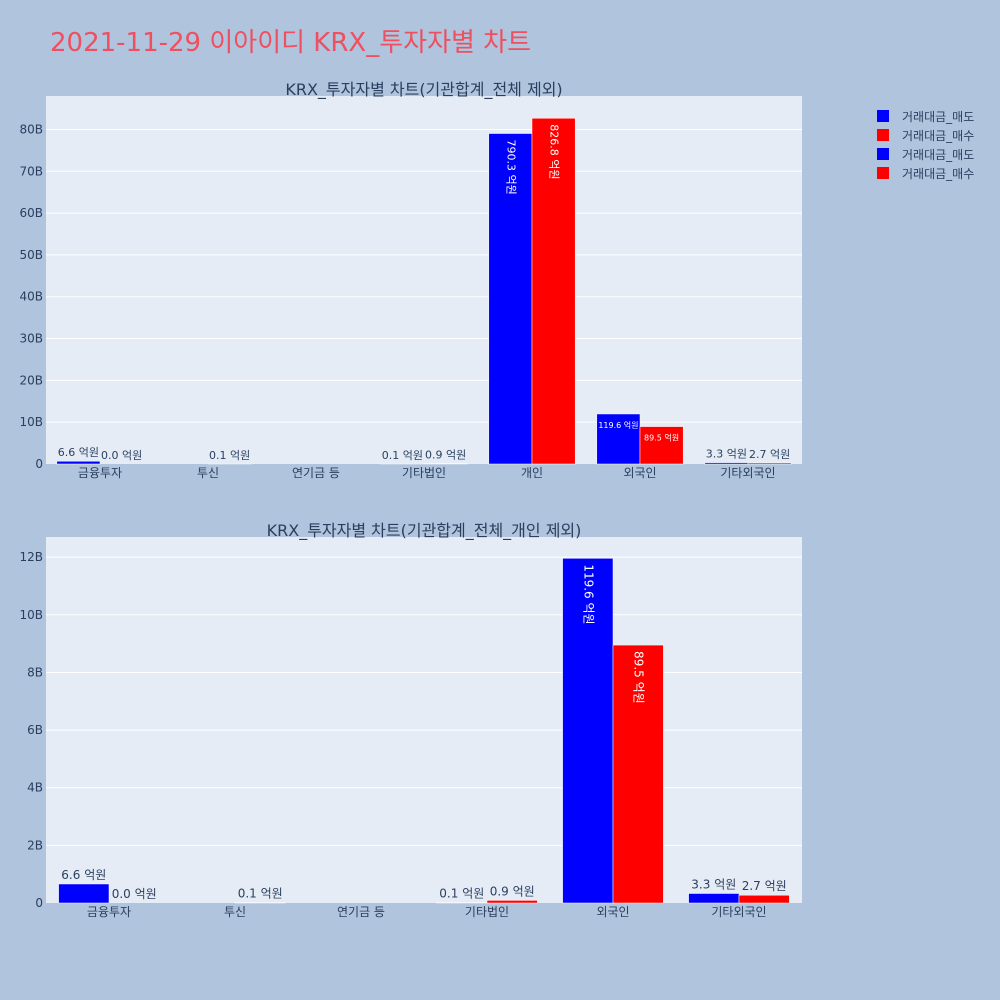  What do you see at coordinates (31, 557) in the screenshot?
I see `y-tick-label: 12B` at bounding box center [31, 557].